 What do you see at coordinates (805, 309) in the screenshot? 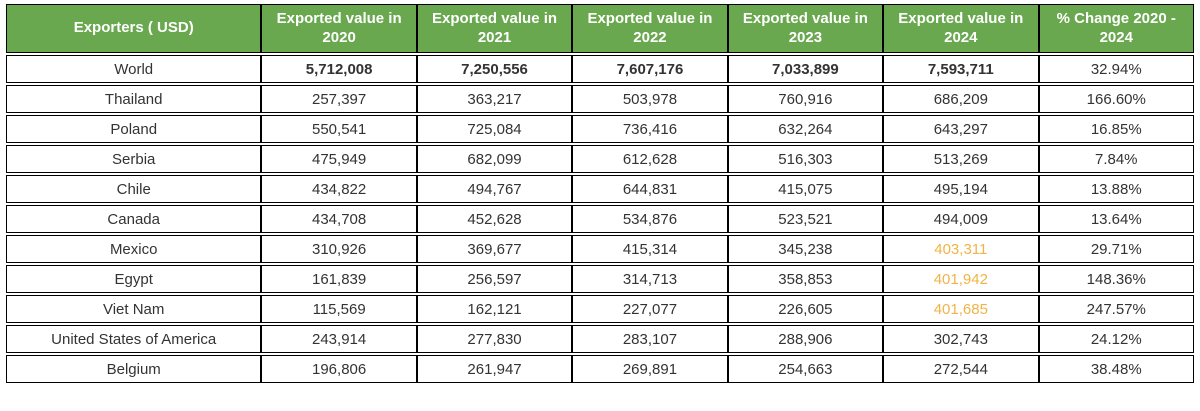
I see `value-cell-year2023: 226,605` at bounding box center [805, 309].